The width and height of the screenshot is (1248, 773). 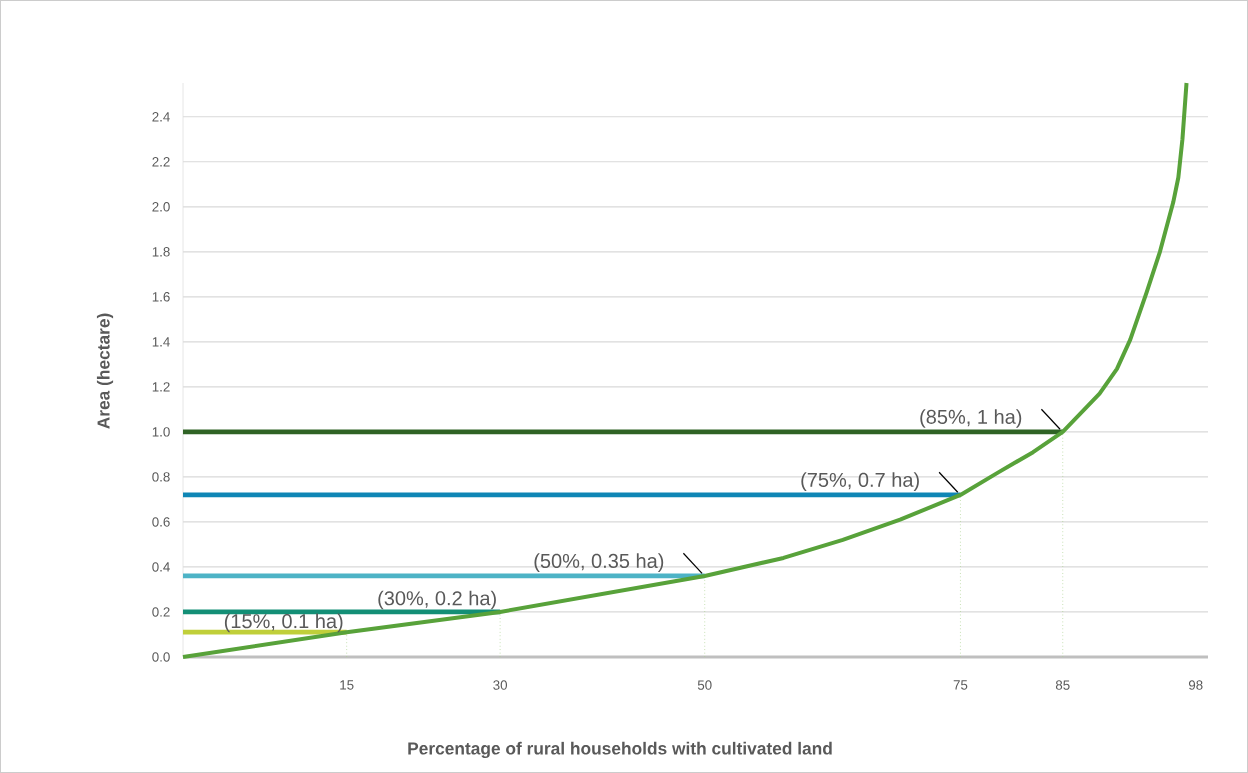 What do you see at coordinates (283, 623) in the screenshot?
I see `annotation: (15%, 0.1 ha)` at bounding box center [283, 623].